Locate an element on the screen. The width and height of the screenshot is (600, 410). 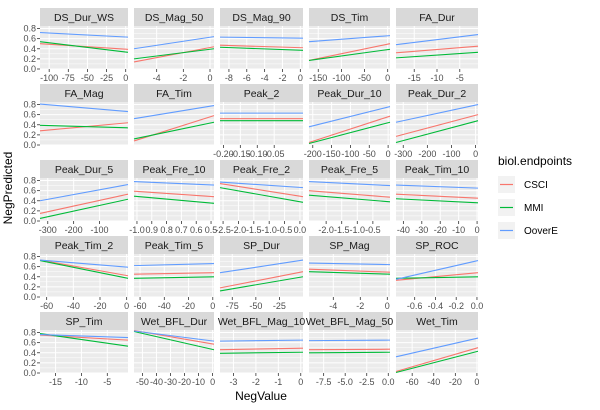
panel: DS_Mag_90 -8 -6 -4 -2 0 is located at coordinates (261, 45).